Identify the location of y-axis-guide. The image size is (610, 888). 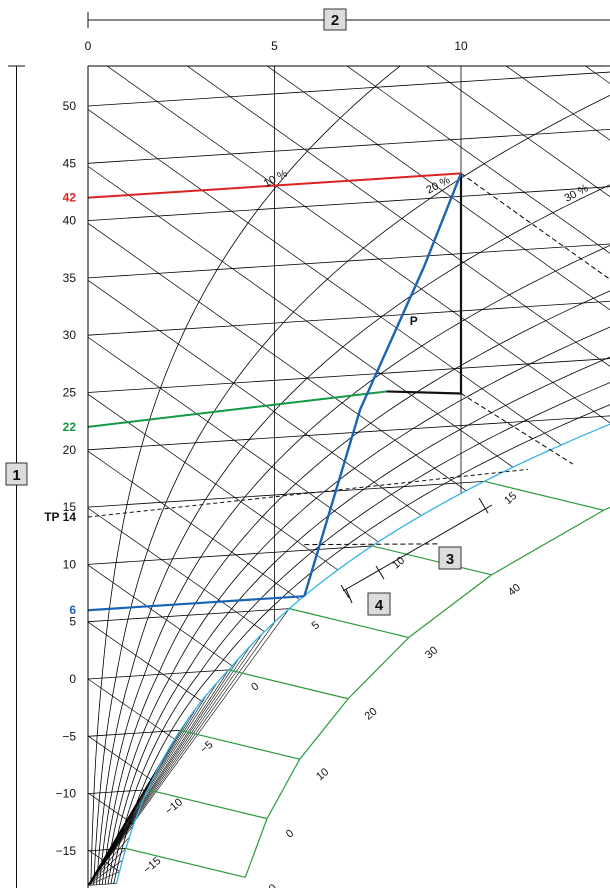
(16, 476).